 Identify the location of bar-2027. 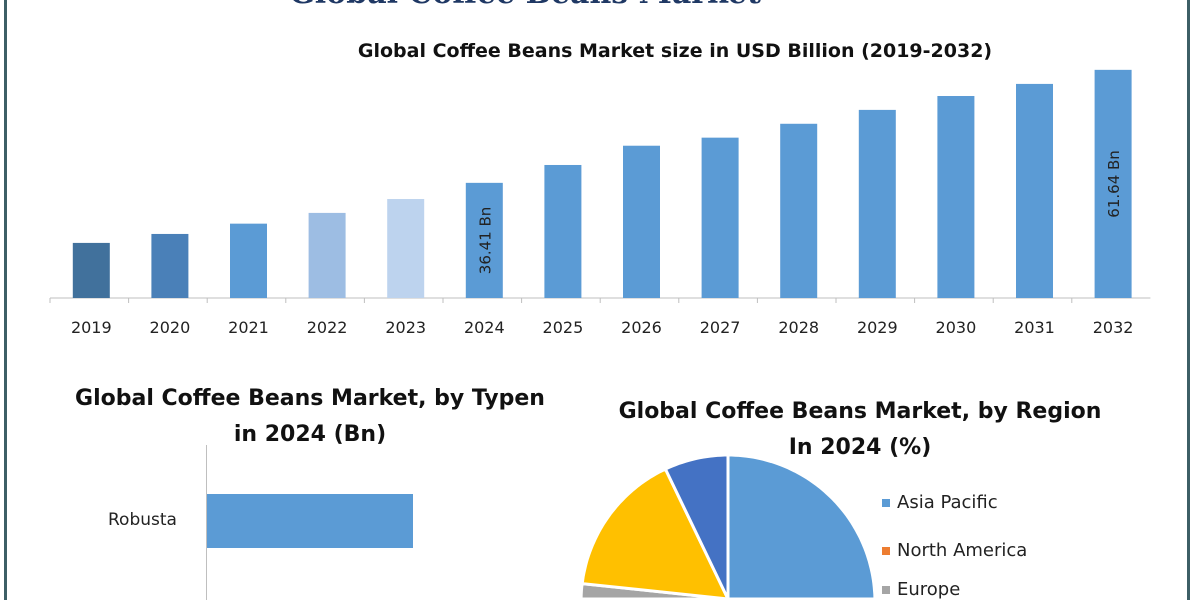
(720, 217).